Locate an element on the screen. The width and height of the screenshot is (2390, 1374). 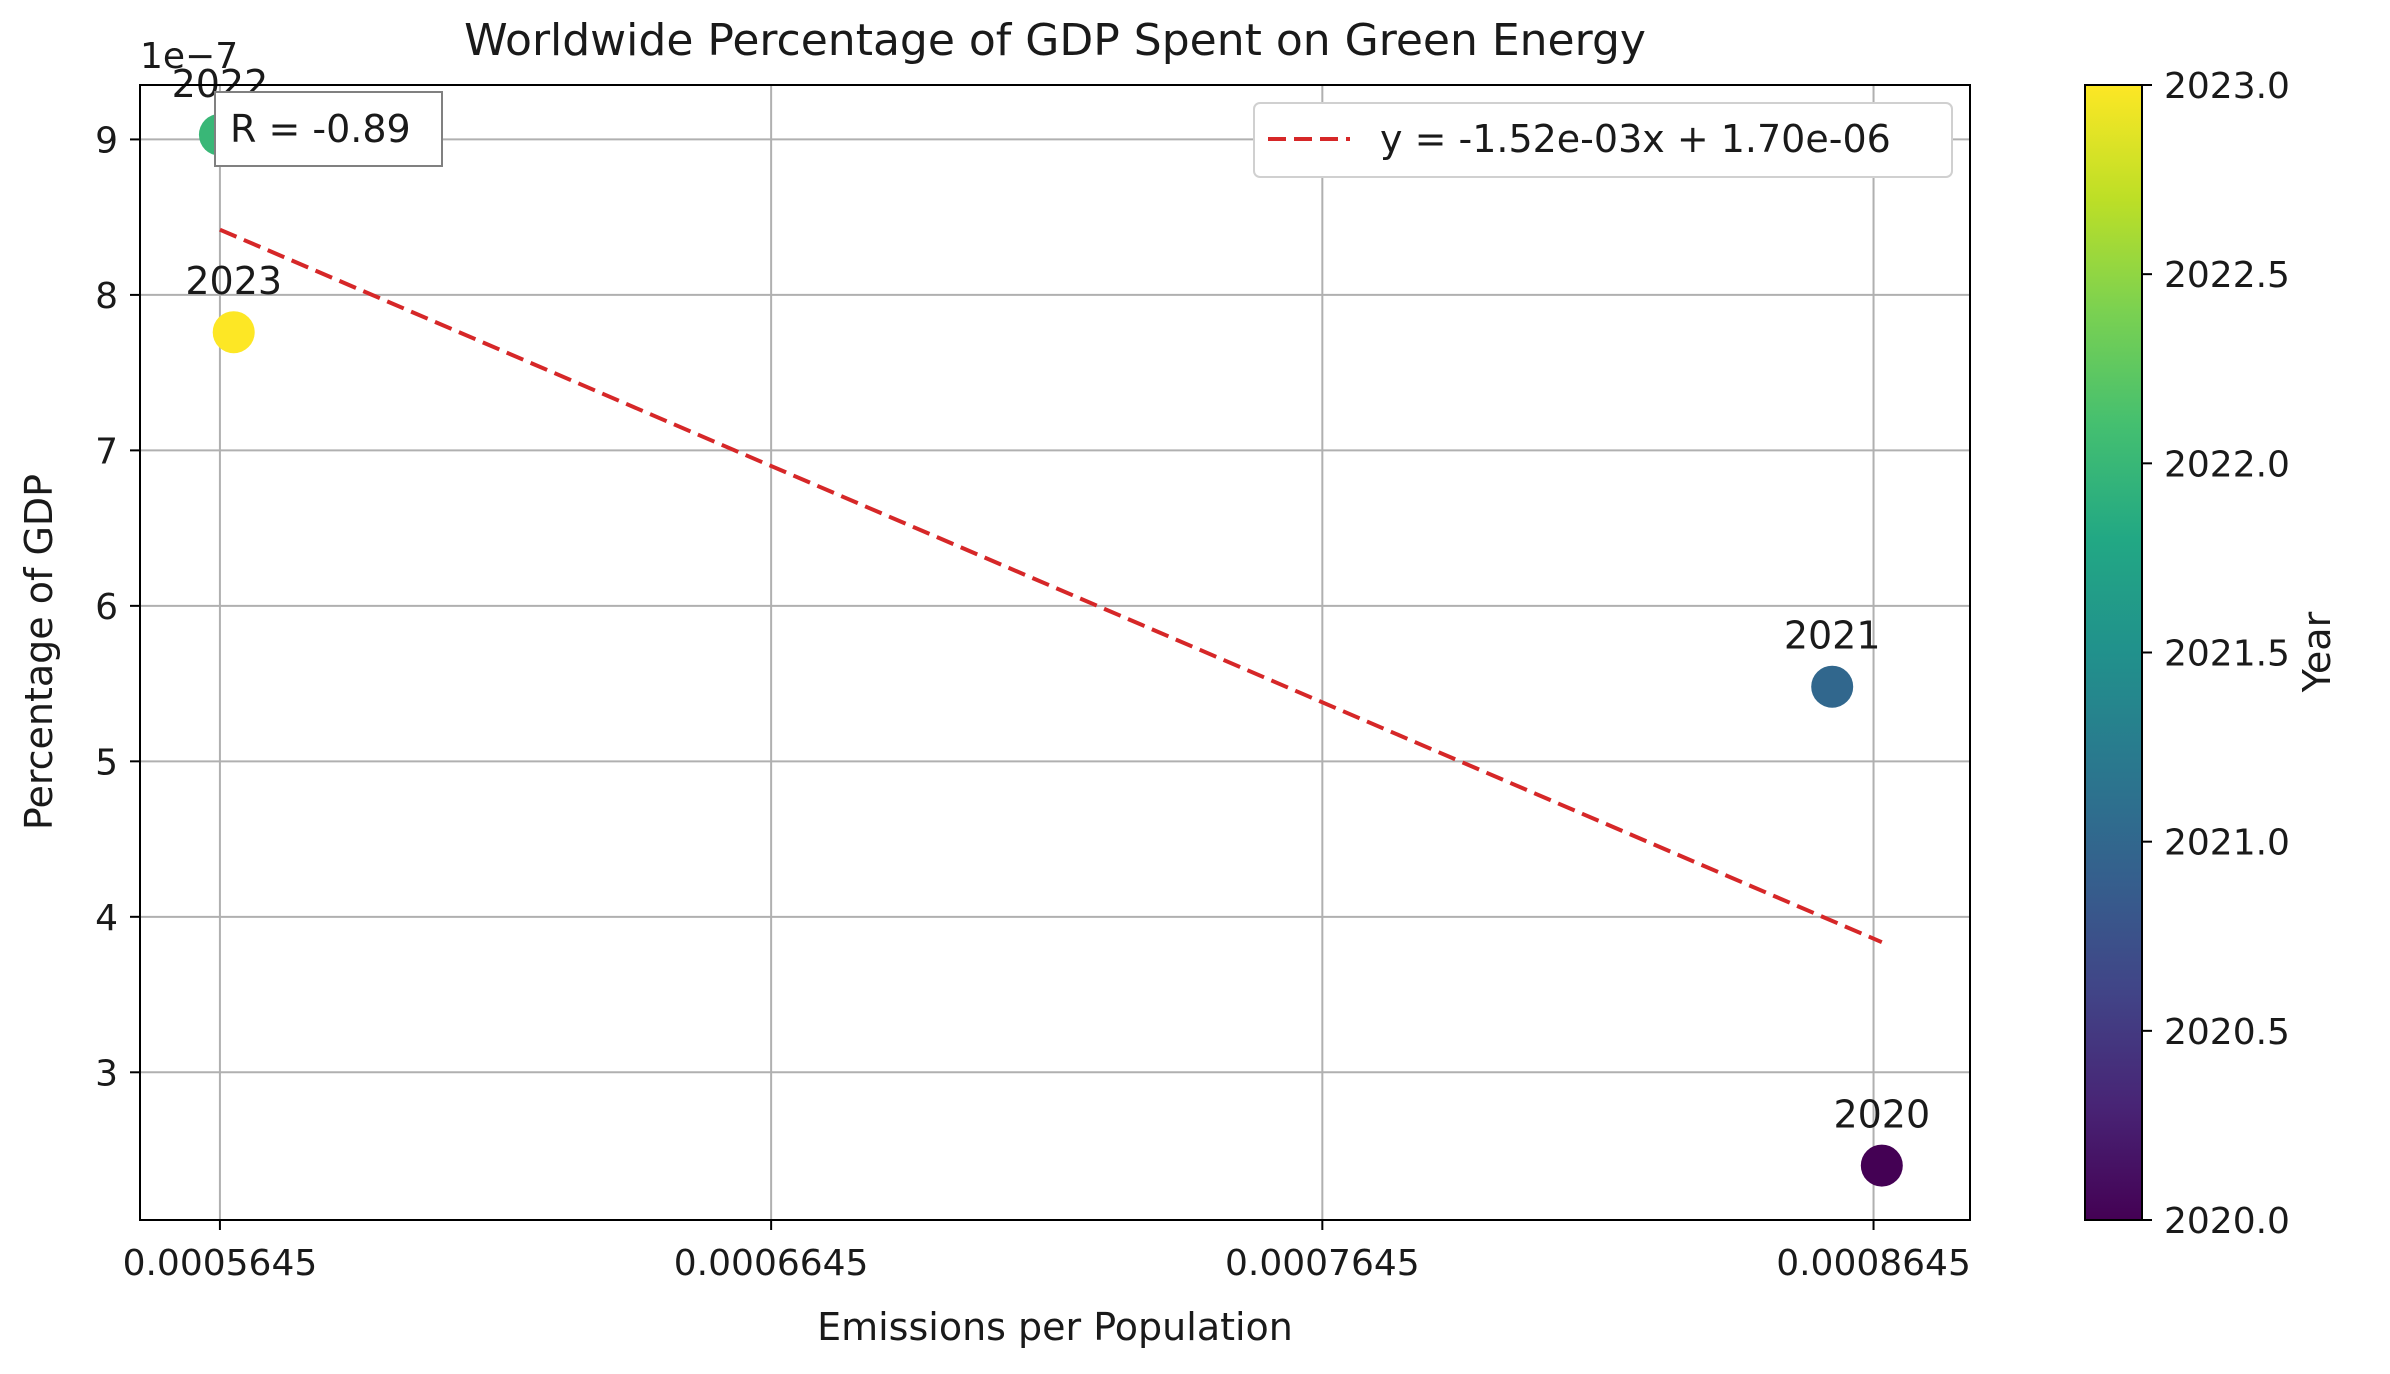
data-point-2020 is located at coordinates (1881, 1165).